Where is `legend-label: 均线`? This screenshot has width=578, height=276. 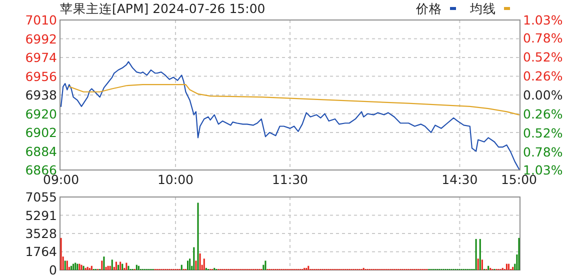
legend-label: 均线 is located at coordinates (482, 8).